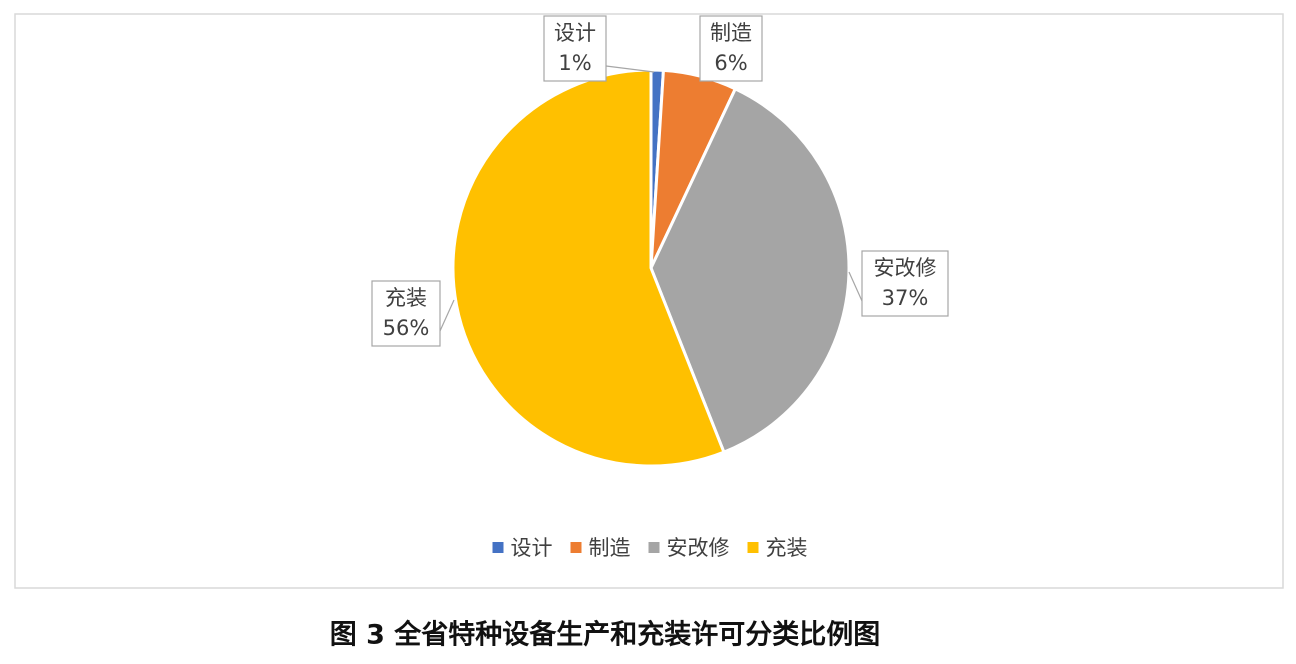 The width and height of the screenshot is (1296, 664). Describe the element at coordinates (730, 63) in the screenshot. I see `data-label-value: 6%` at that location.